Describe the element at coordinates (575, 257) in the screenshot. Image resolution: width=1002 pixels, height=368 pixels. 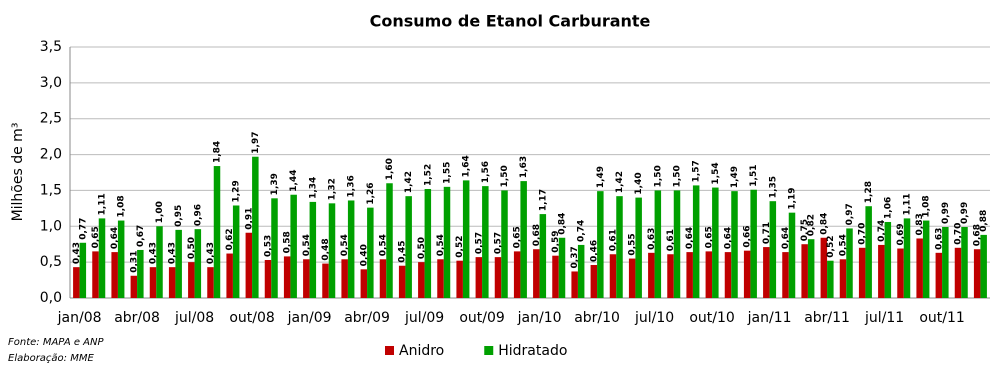
I see `data-label: 0,37` at that location.